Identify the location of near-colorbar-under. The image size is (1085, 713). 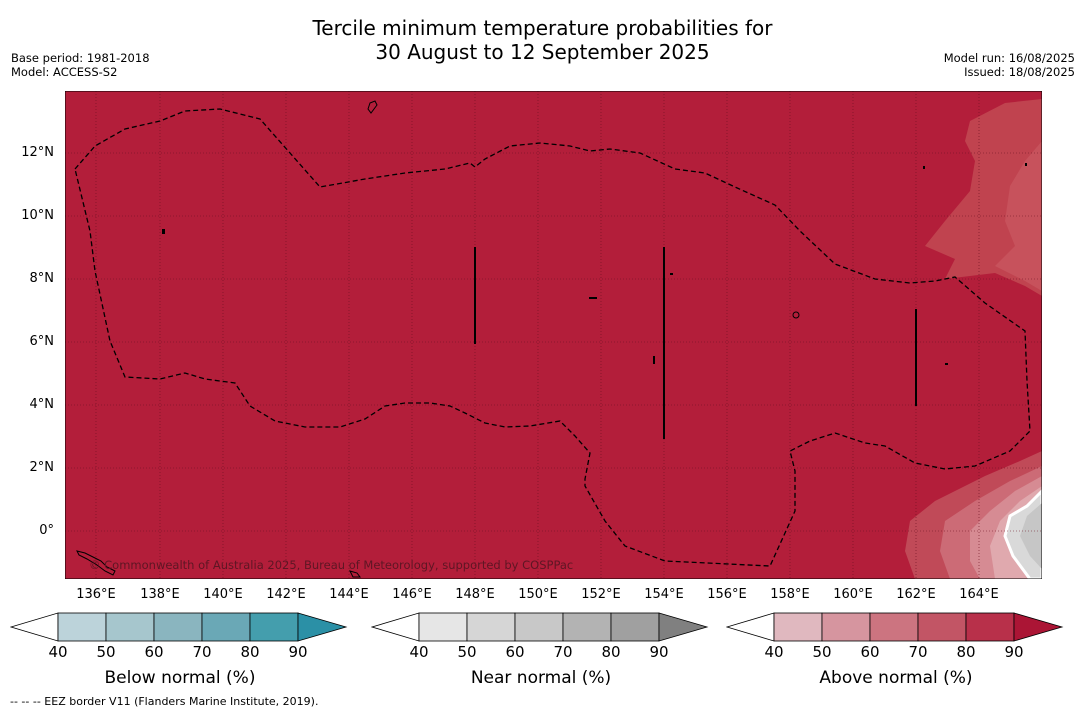
(395, 627).